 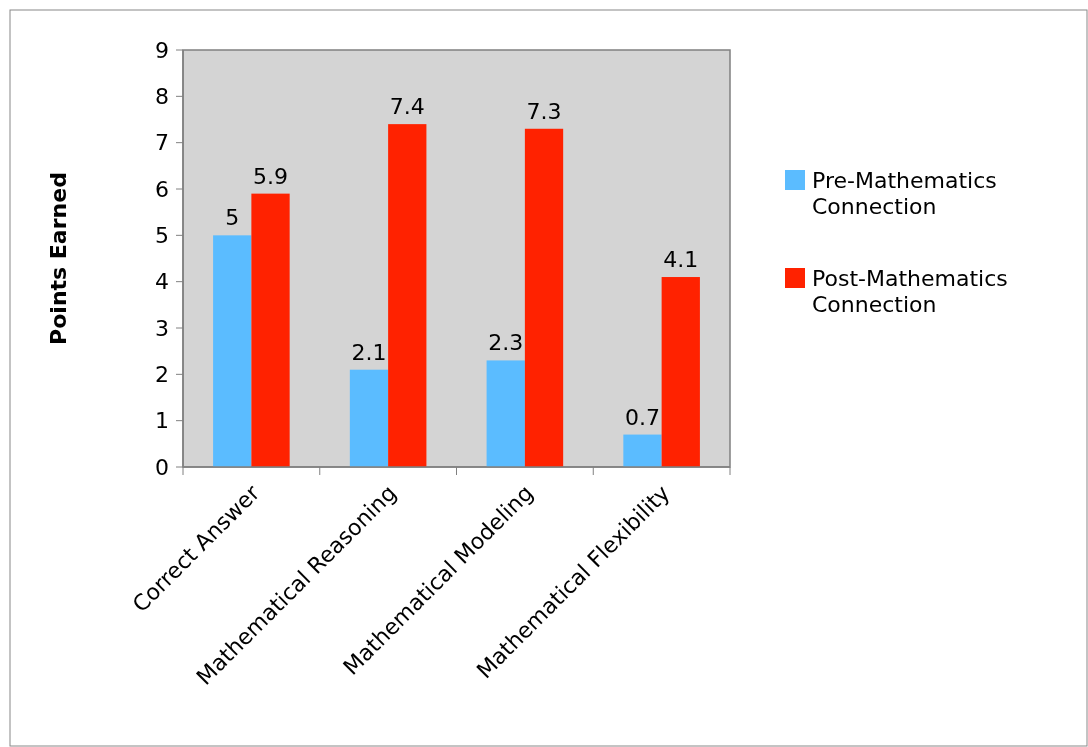 I want to click on data-label: 2.3, so click(x=506, y=343).